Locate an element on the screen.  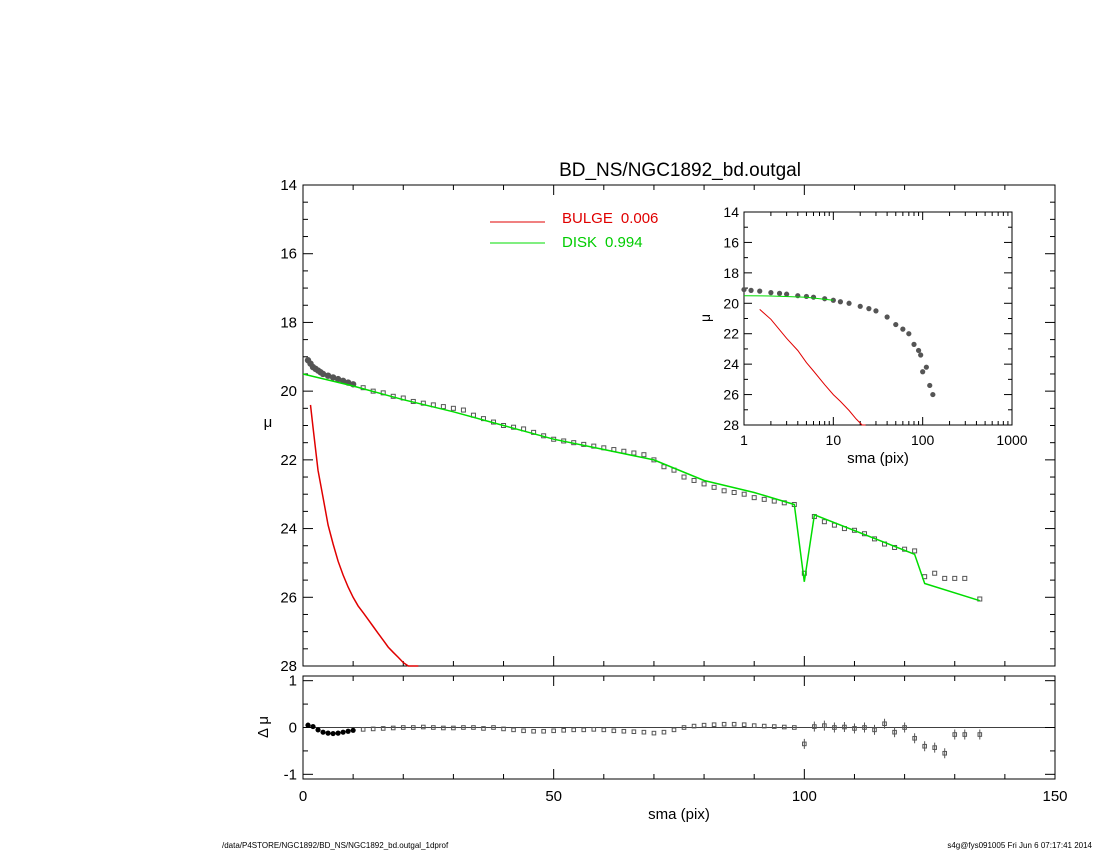
inset-y-tick-label: 20 is located at coordinates (731, 303).